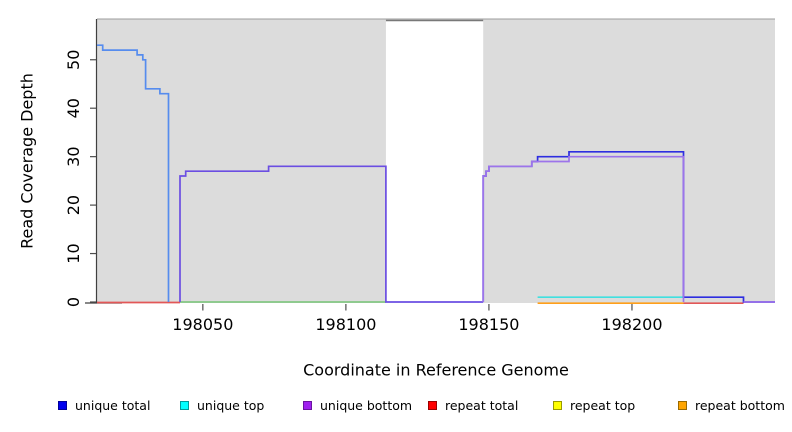 The image size is (792, 432). Describe the element at coordinates (682, 405) in the screenshot. I see `legend-swatch-repeat-bottom-icon` at that location.